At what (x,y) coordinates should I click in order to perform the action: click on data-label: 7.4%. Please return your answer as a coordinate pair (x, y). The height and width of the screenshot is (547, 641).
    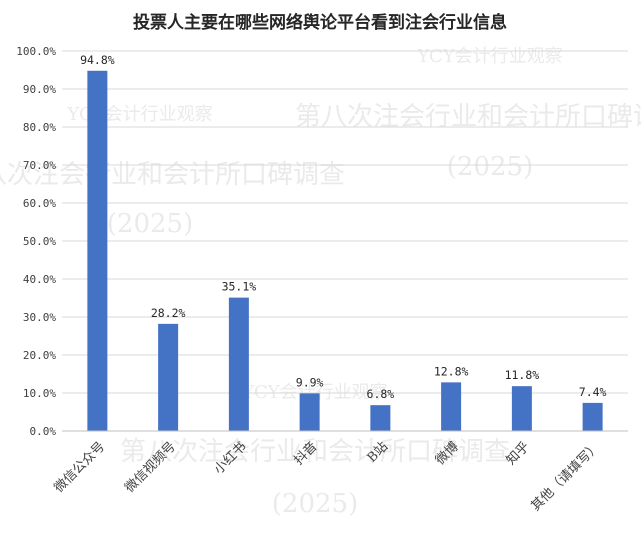
    Looking at the image, I should click on (593, 392).